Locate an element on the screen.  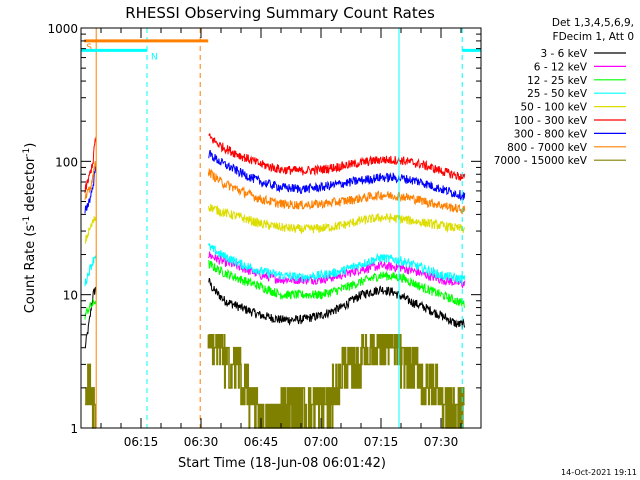
legend-label-8: 800 - 7000 keV is located at coordinates (547, 148).